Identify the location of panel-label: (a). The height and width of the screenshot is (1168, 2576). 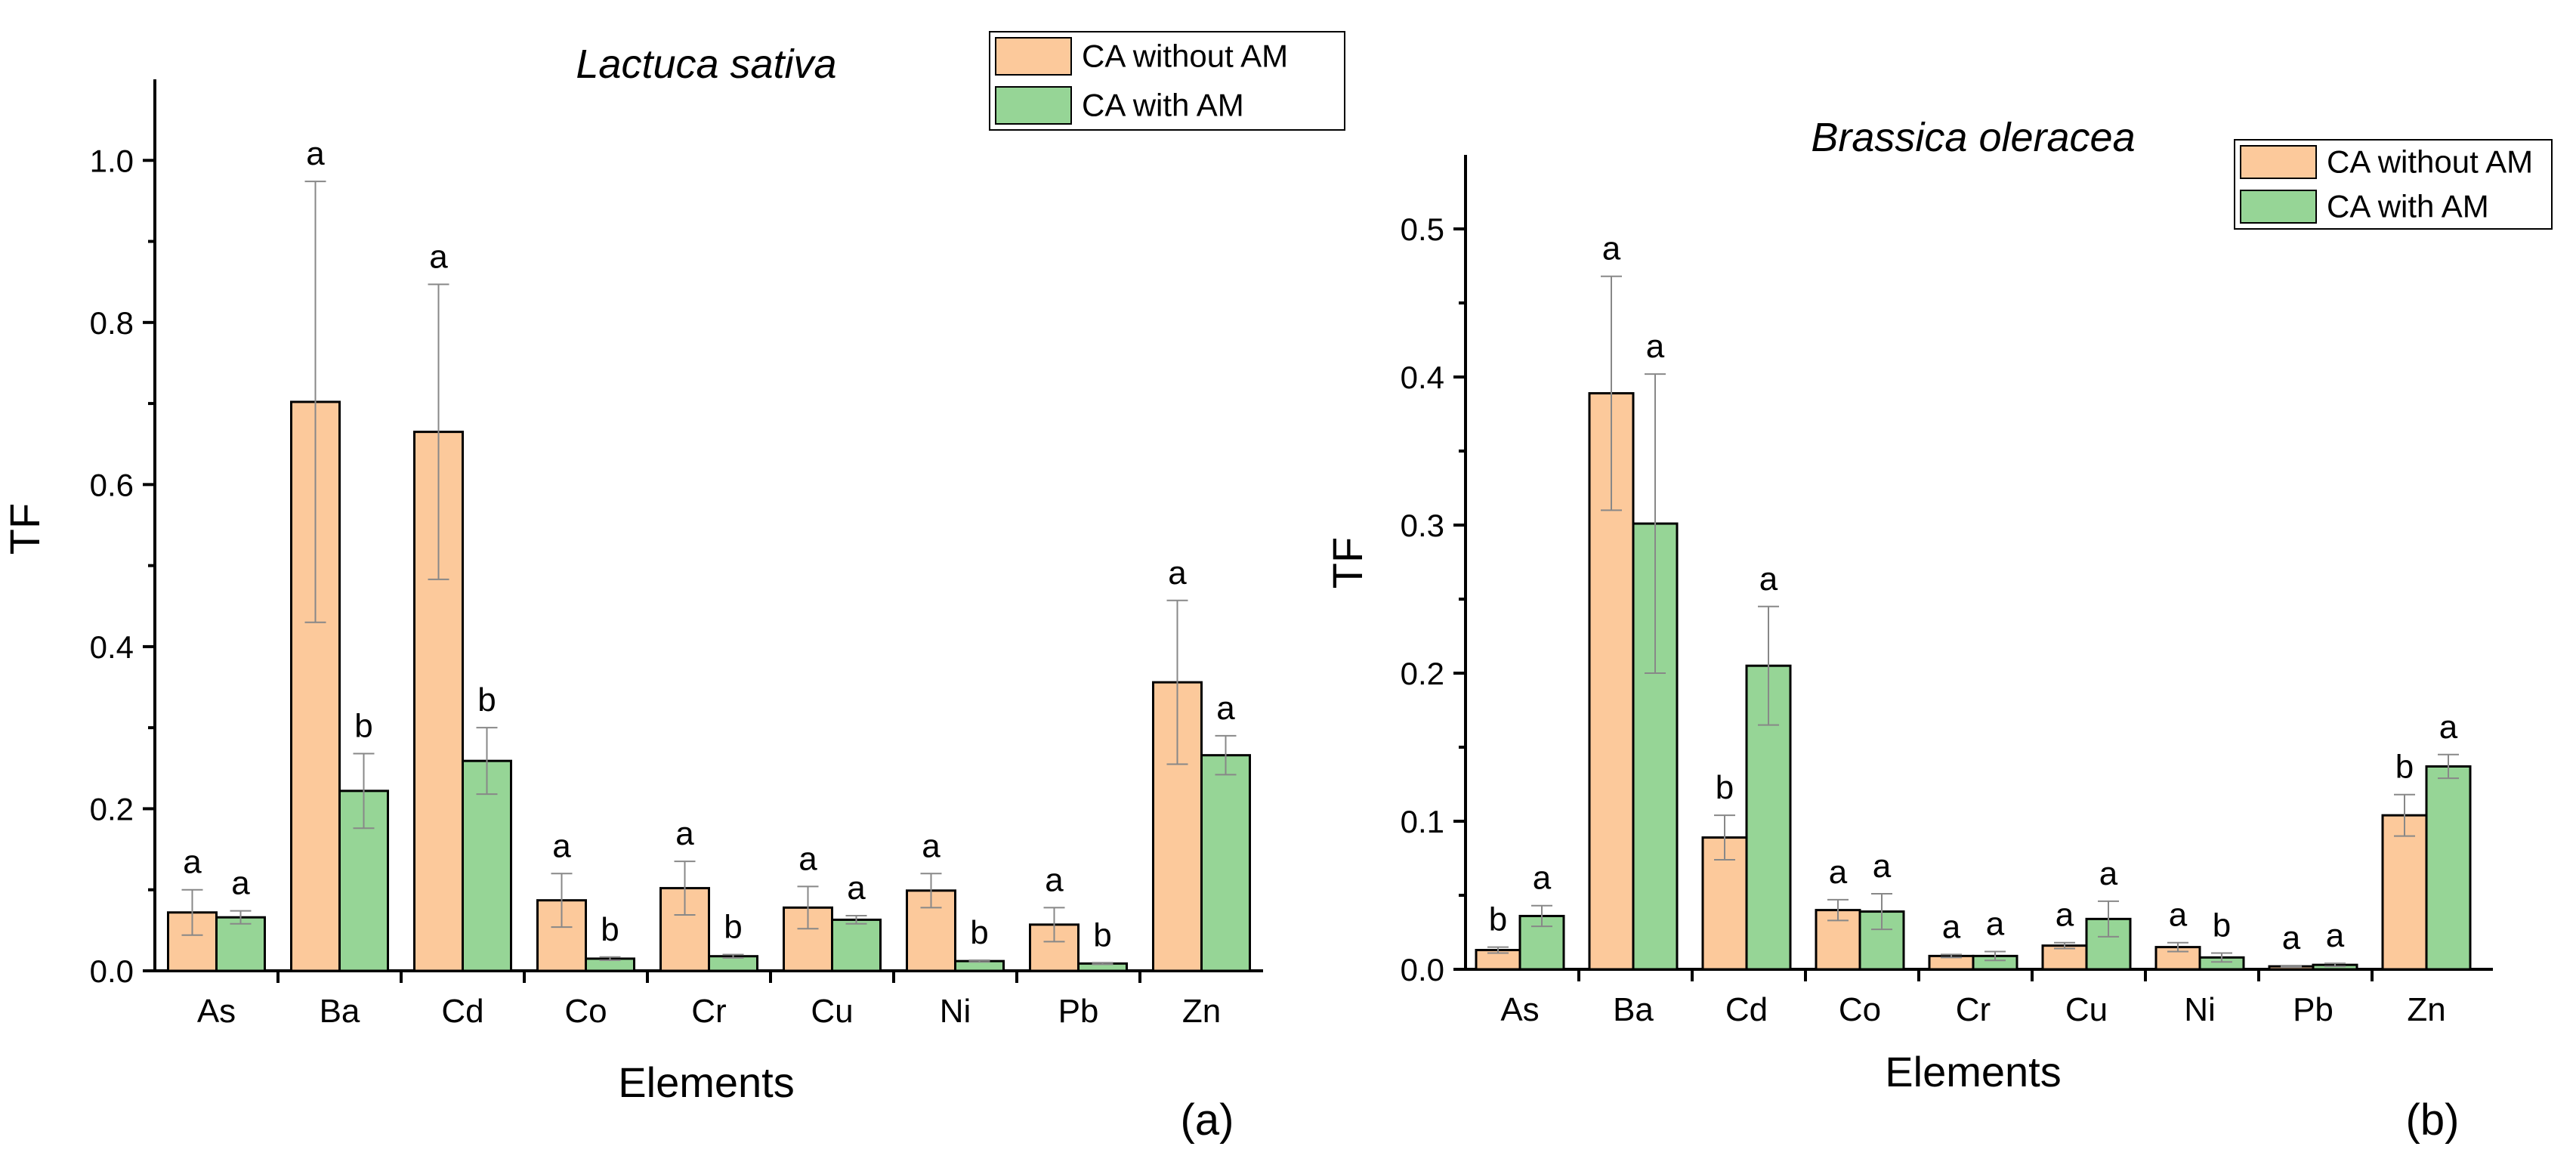
(1207, 1120).